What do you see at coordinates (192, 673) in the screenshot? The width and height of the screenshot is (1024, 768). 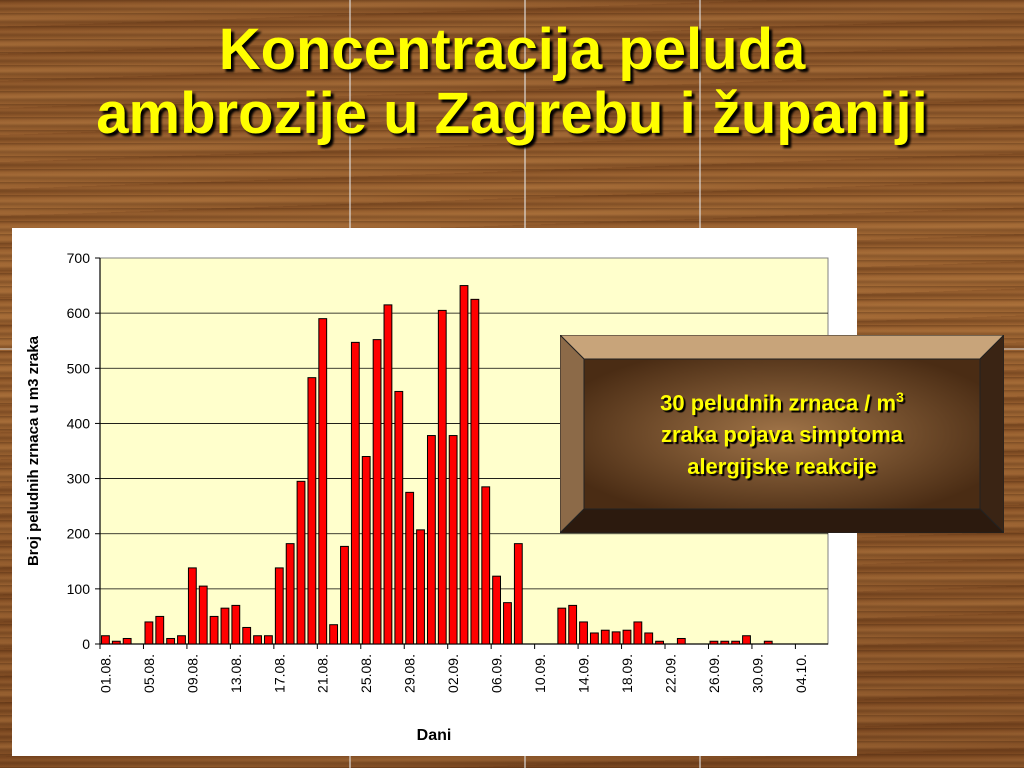 I see `x-tick-label: 09.08.` at bounding box center [192, 673].